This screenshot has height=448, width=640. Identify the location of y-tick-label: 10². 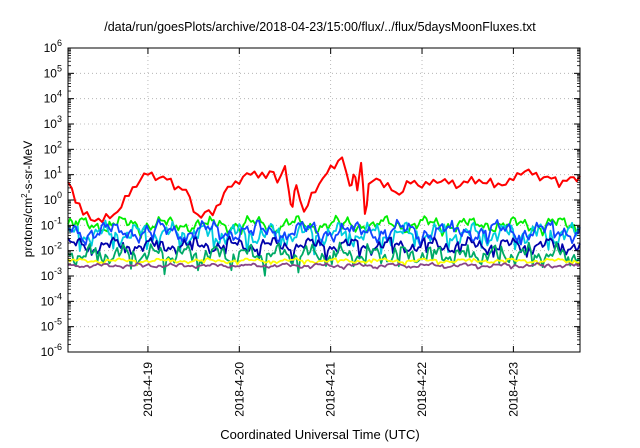
(53, 147).